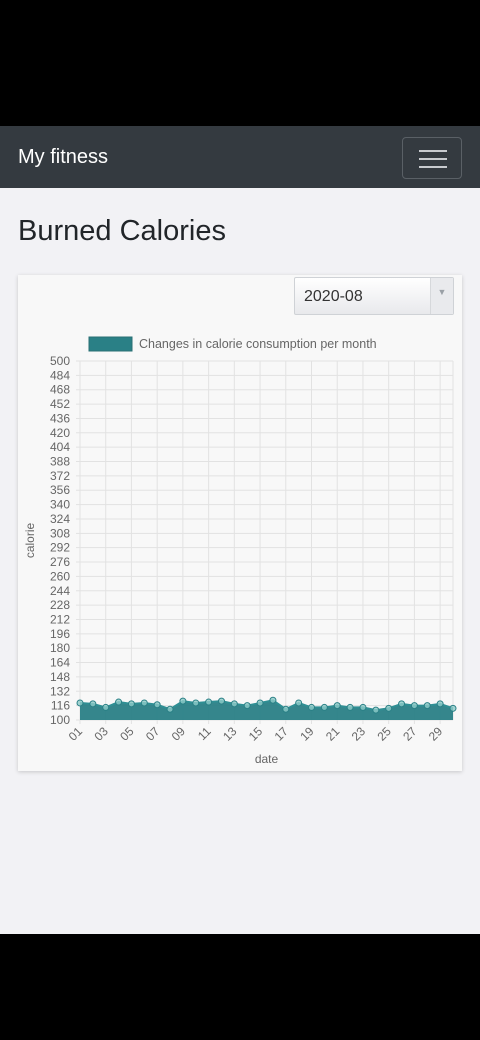 This screenshot has width=480, height=1040. Describe the element at coordinates (60, 634) in the screenshot. I see `y-tick-label: 196` at that location.